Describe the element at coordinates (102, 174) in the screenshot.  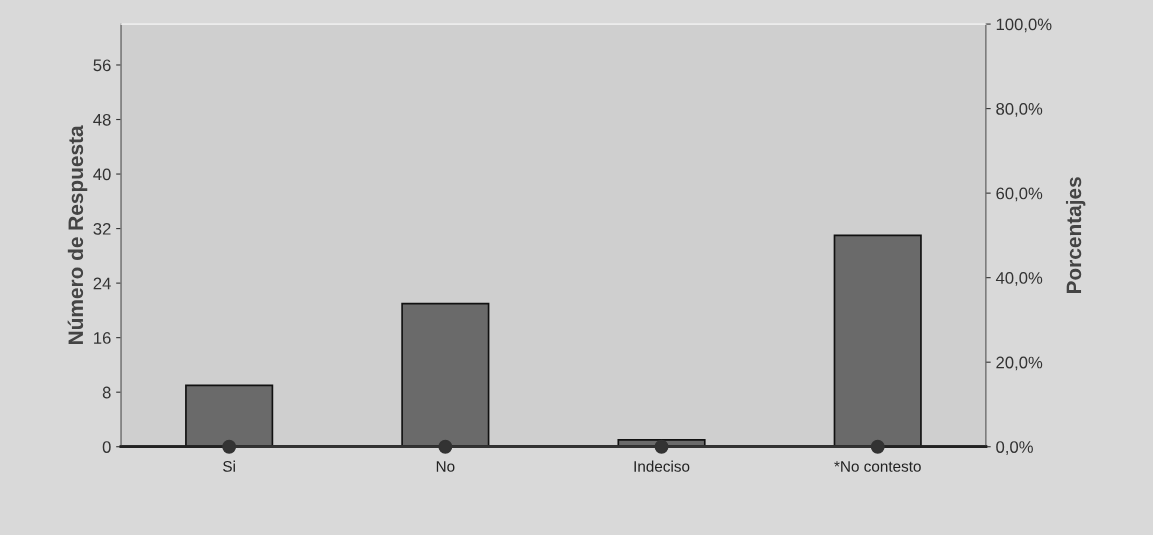
I see `y-tick-label: 40` at that location.